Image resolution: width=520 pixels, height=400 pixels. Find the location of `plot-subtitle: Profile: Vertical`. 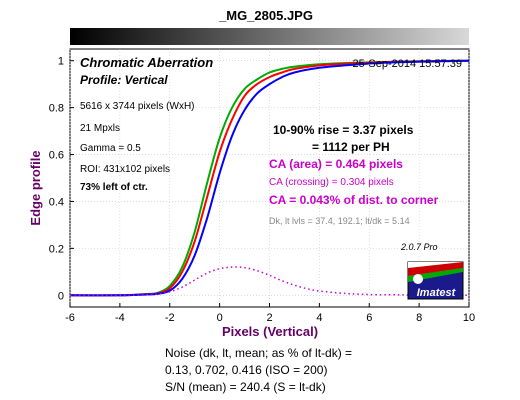

plot-subtitle: Profile: Vertical is located at coordinates (124, 80).